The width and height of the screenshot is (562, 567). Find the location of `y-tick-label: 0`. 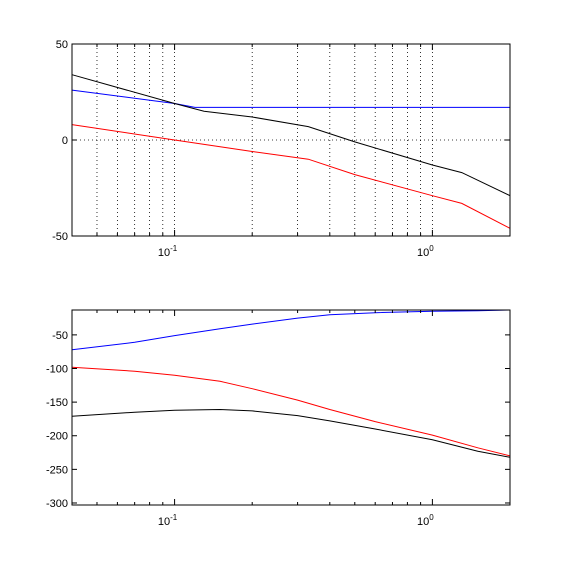

y-tick-label: 0 is located at coordinates (65, 141).